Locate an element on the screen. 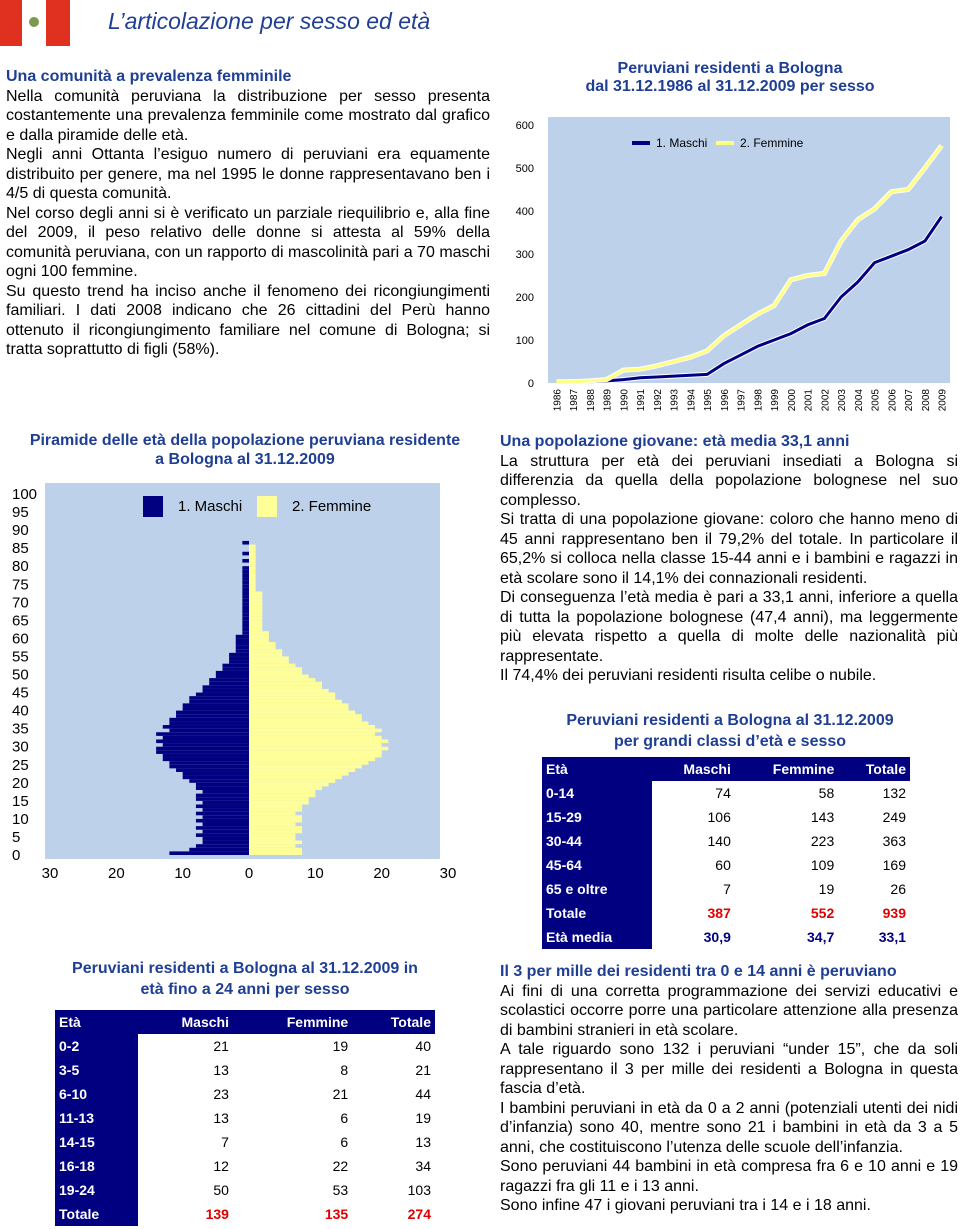  y-tick-label: 60 is located at coordinates (20, 638).